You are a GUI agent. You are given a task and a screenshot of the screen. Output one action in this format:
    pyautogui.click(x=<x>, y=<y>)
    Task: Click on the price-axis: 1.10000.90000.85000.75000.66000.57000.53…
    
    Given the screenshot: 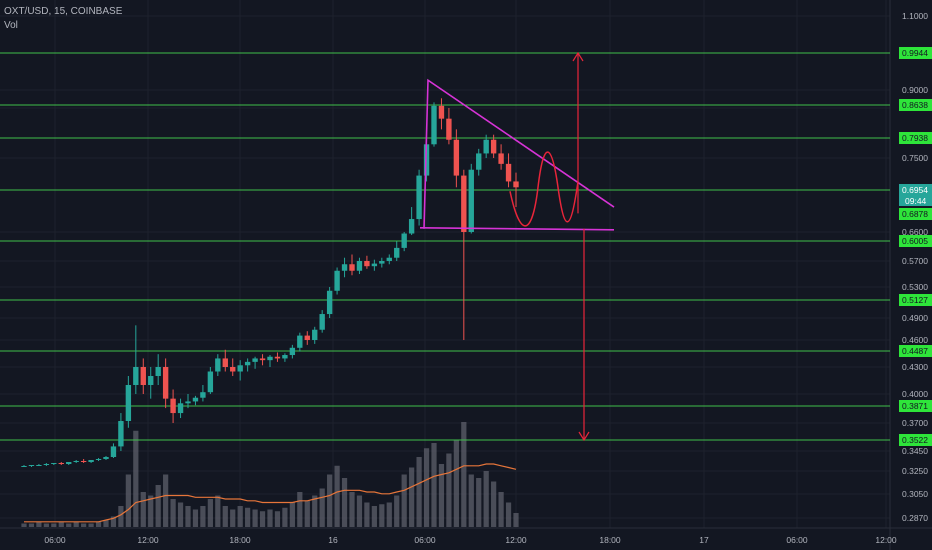 What is the action you would take?
    pyautogui.click(x=915, y=267)
    